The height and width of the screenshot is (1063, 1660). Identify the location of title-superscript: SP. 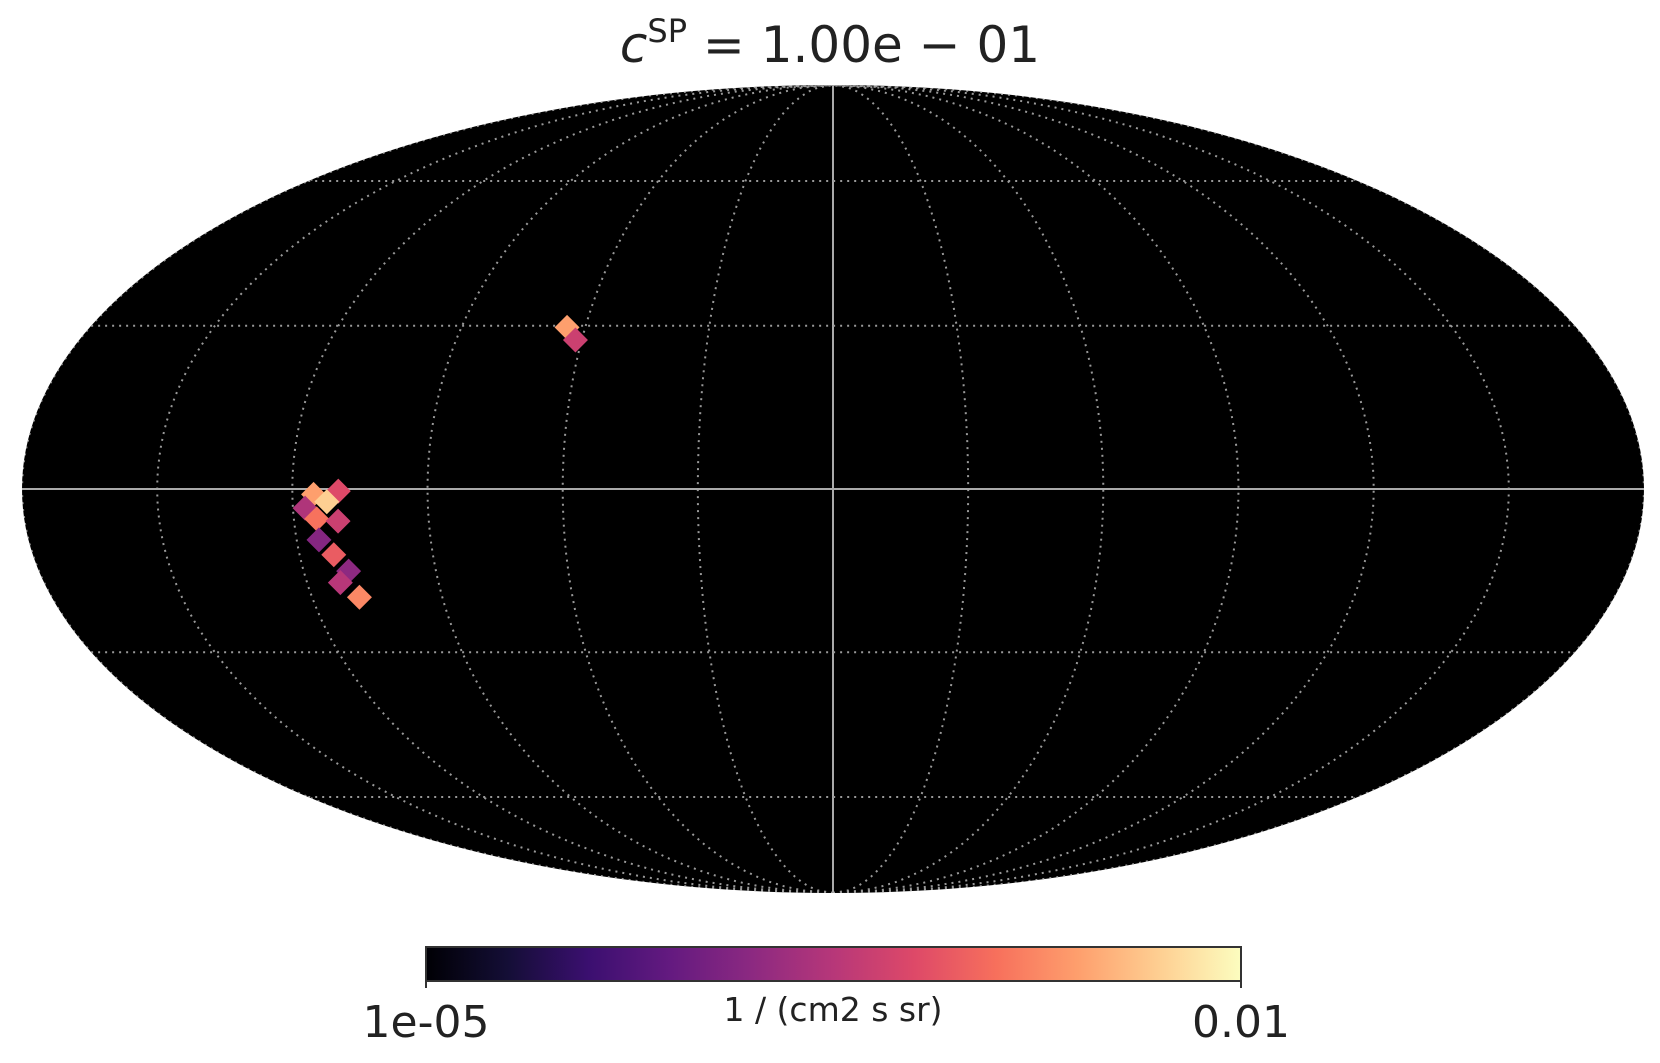
(667, 31).